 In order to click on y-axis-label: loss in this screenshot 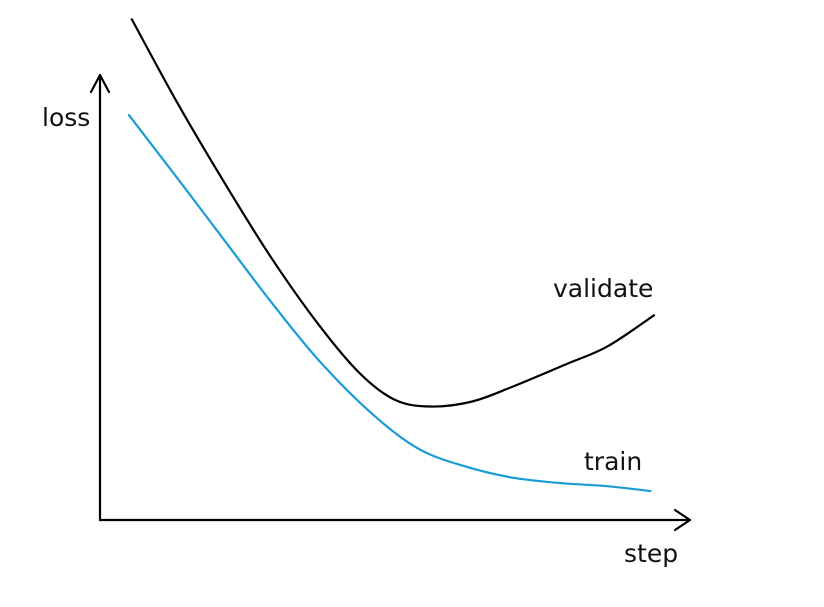, I will do `click(66, 117)`.